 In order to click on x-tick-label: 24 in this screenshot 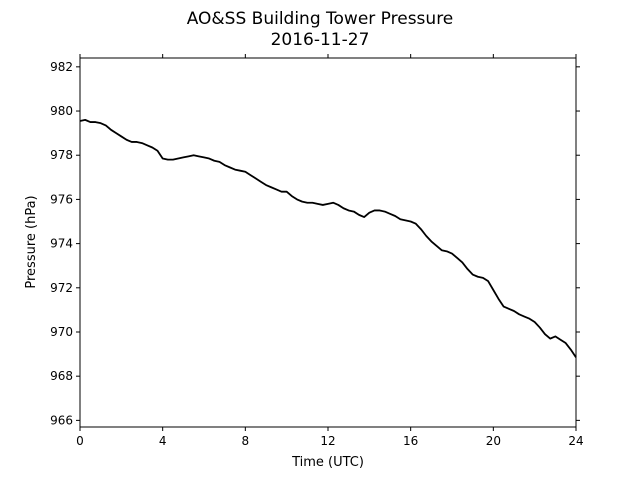, I will do `click(575, 441)`.